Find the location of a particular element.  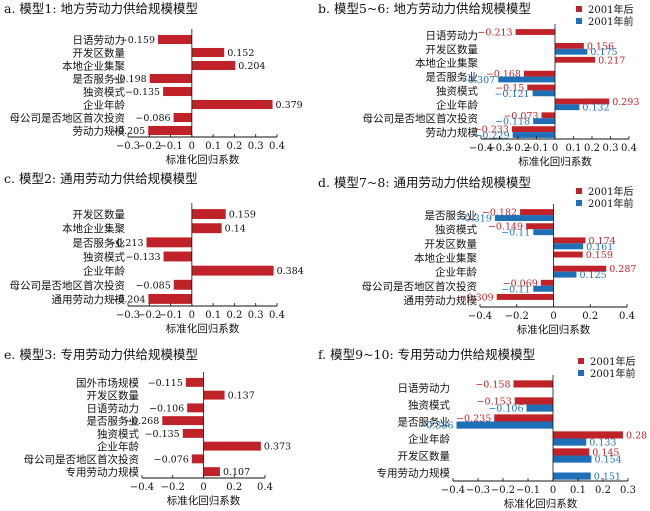

value-label-after-4: 0.28 is located at coordinates (636, 435).